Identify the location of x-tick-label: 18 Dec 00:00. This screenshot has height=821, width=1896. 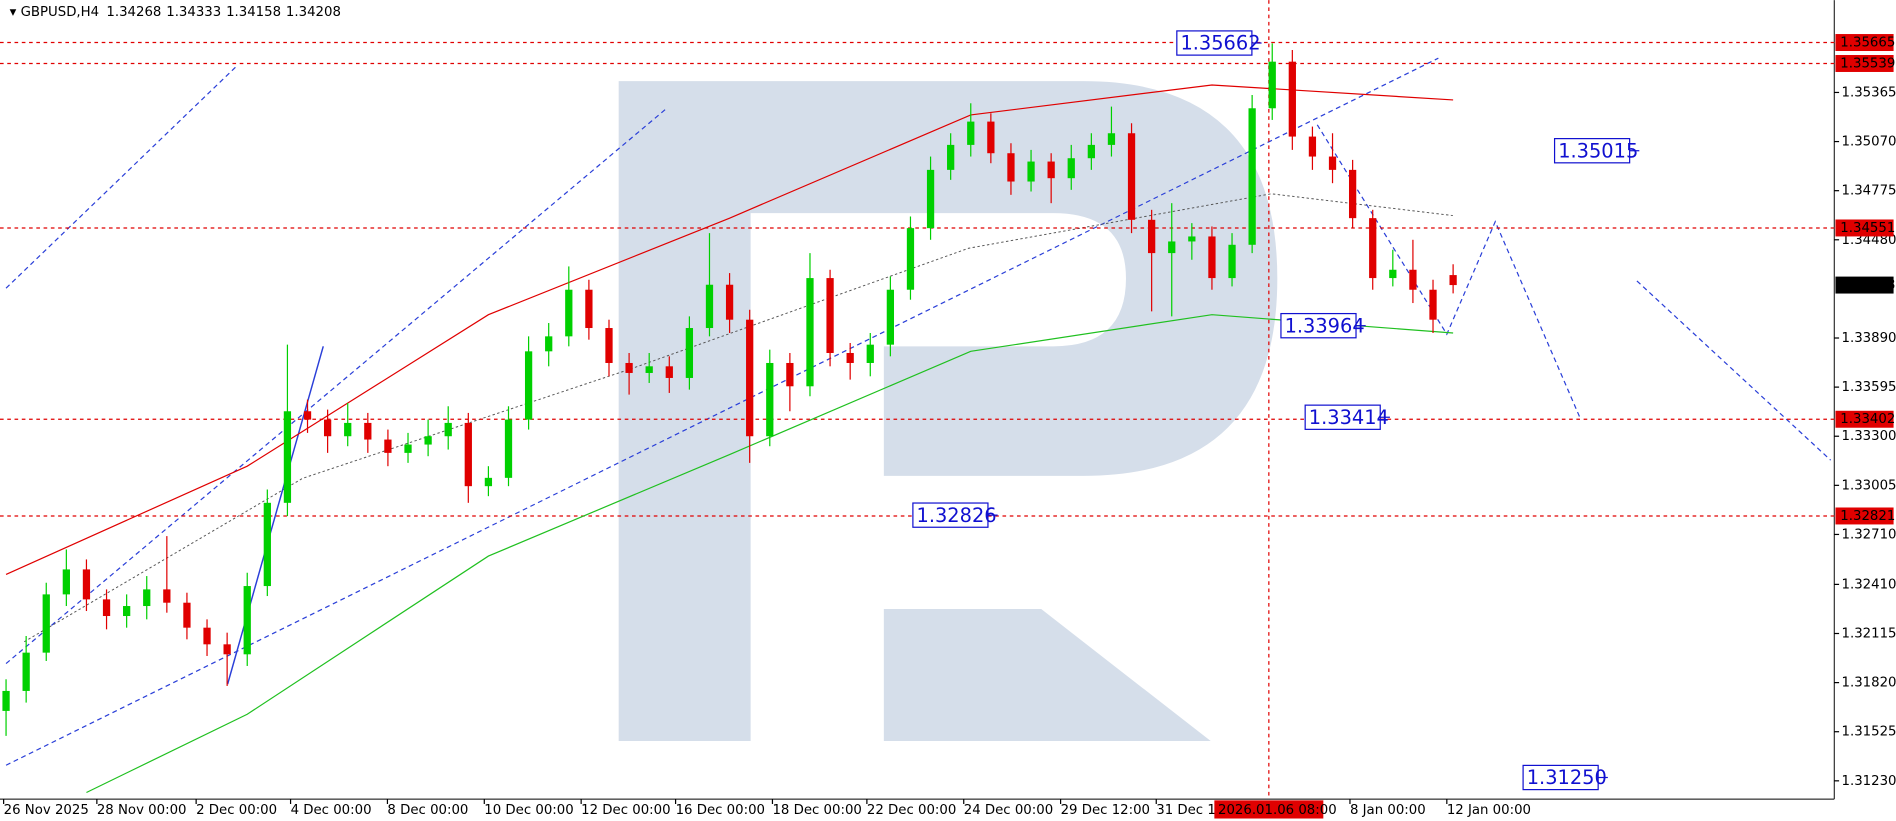
(816, 810).